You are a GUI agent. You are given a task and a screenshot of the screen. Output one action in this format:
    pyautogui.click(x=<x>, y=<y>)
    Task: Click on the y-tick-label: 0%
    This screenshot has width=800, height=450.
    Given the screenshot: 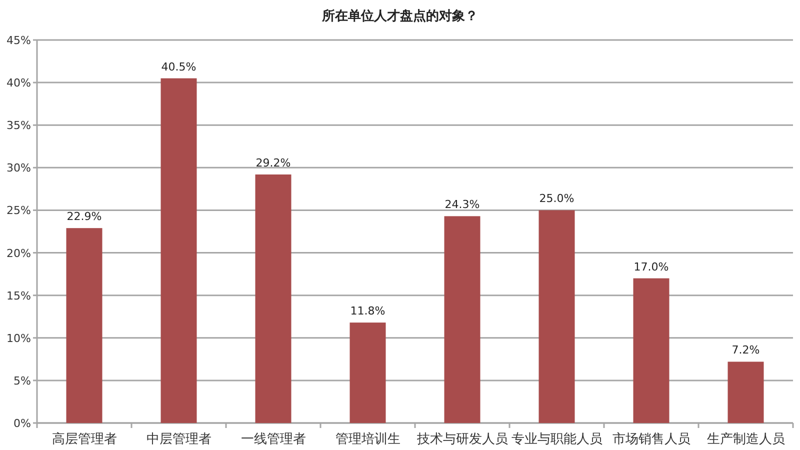 What is the action you would take?
    pyautogui.click(x=22, y=423)
    